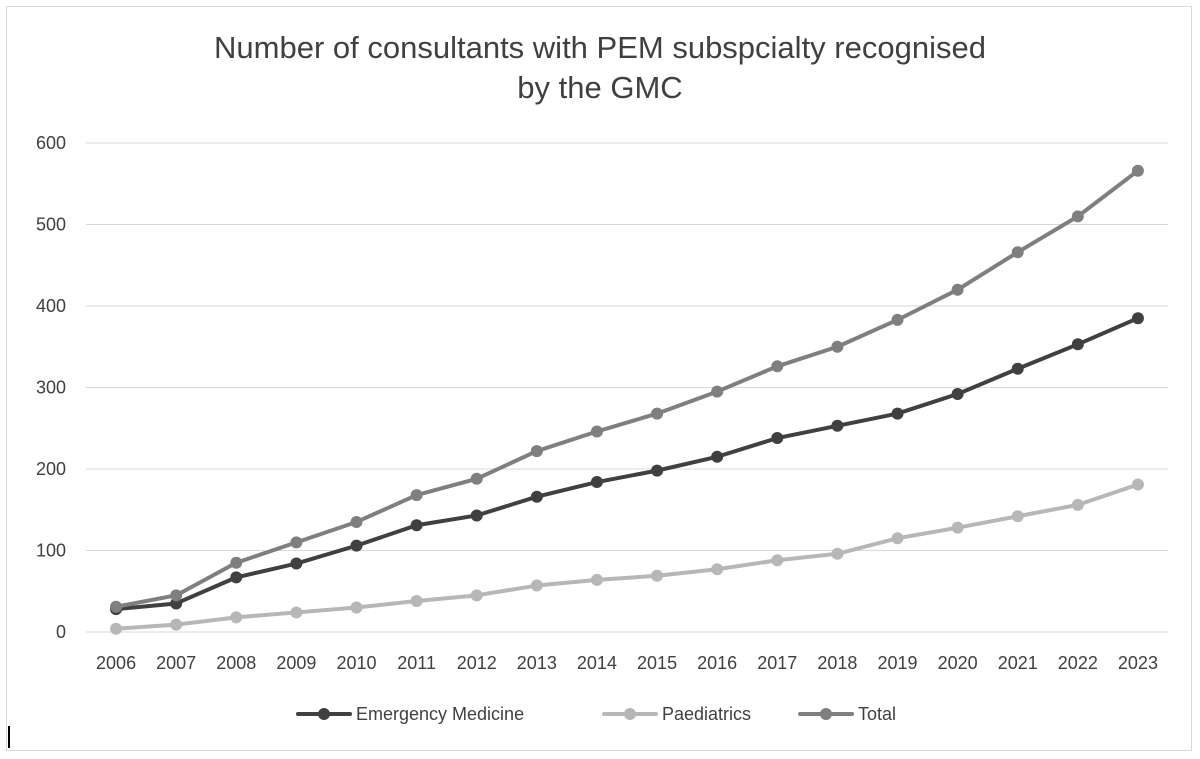 This screenshot has width=1200, height=759. What do you see at coordinates (537, 663) in the screenshot?
I see `x-tick-label: 2013` at bounding box center [537, 663].